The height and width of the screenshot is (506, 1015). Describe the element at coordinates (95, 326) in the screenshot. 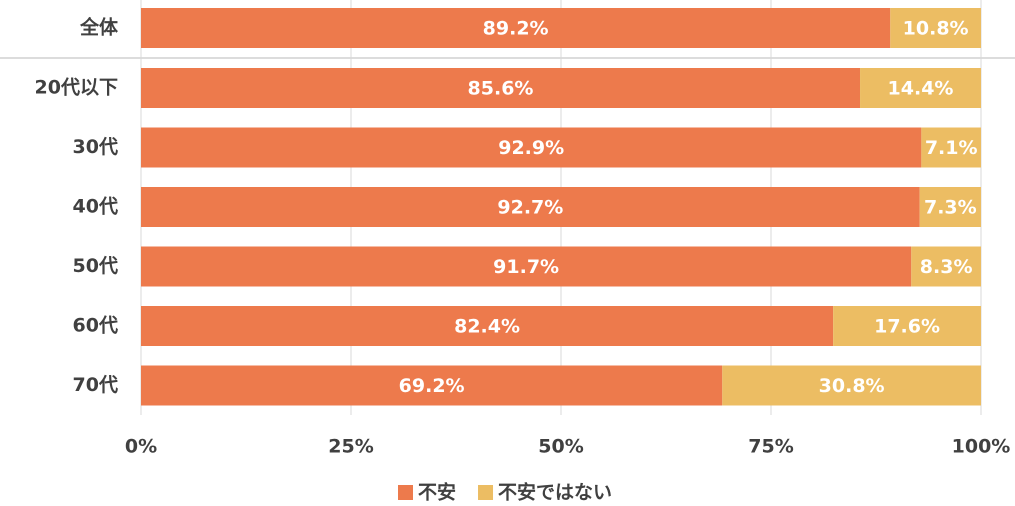

I see `y-tick-label: 60代` at that location.